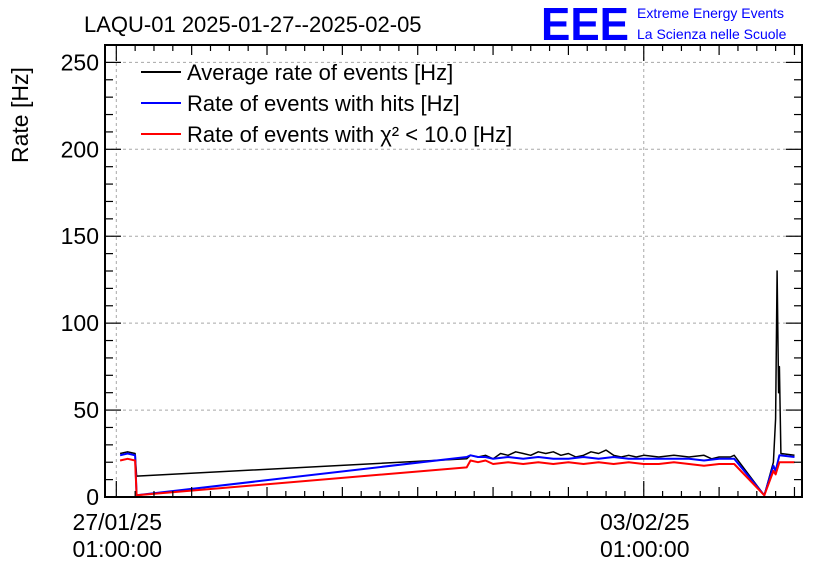 The height and width of the screenshot is (572, 836). What do you see at coordinates (80, 62) in the screenshot?
I see `y-tick-label: 250` at bounding box center [80, 62].